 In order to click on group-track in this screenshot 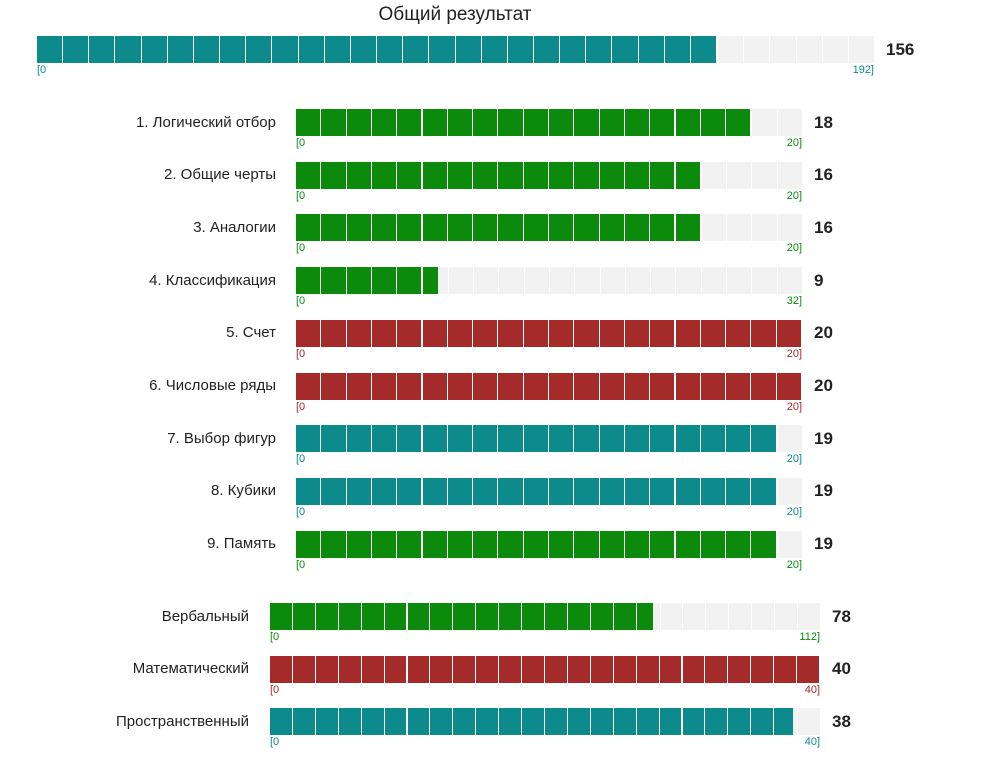, I will do `click(545, 669)`.